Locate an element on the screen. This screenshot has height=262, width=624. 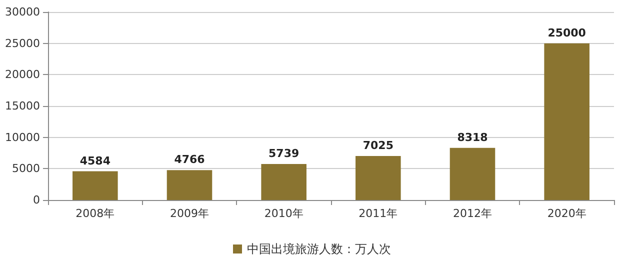
y-tick-label: 5000 is located at coordinates (26, 169).